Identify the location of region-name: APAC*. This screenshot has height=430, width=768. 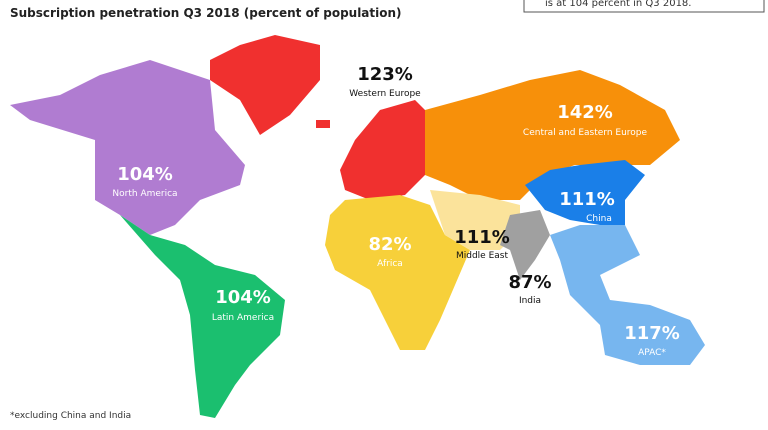
(652, 353).